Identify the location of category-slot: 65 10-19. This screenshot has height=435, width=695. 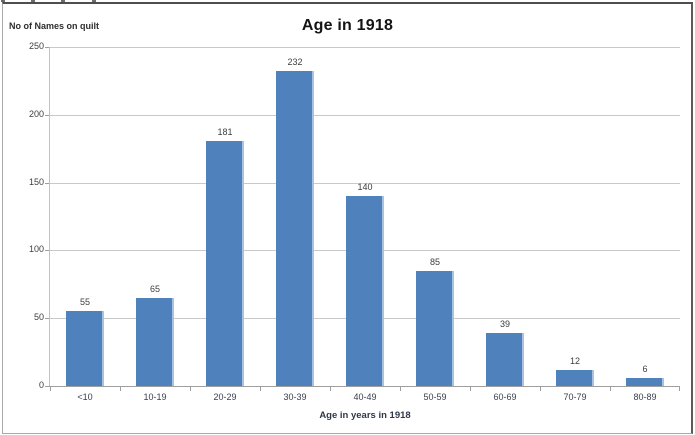
(155, 224).